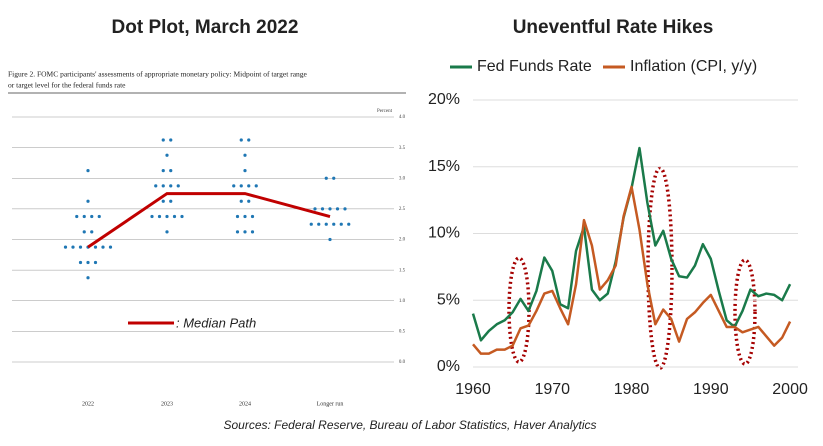 The height and width of the screenshot is (446, 823). Describe the element at coordinates (402, 270) in the screenshot. I see `y-tick-label: 1.5` at that location.